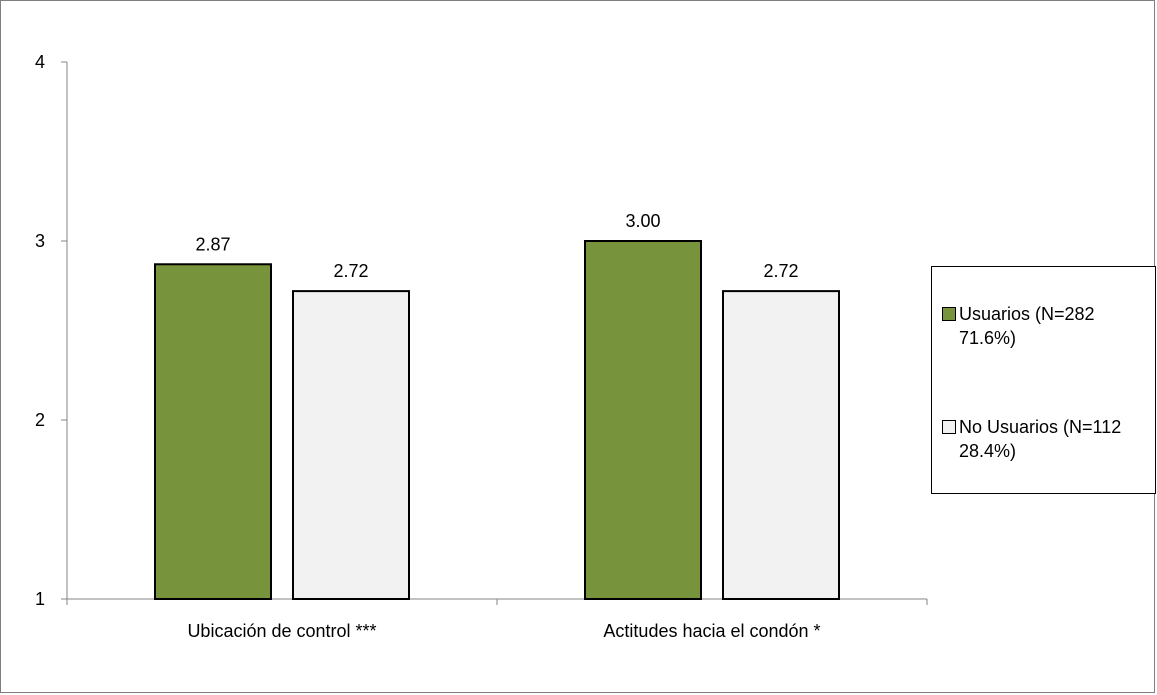 The image size is (1157, 695). Describe the element at coordinates (40, 599) in the screenshot. I see `y-tick-label-1: 1` at that location.